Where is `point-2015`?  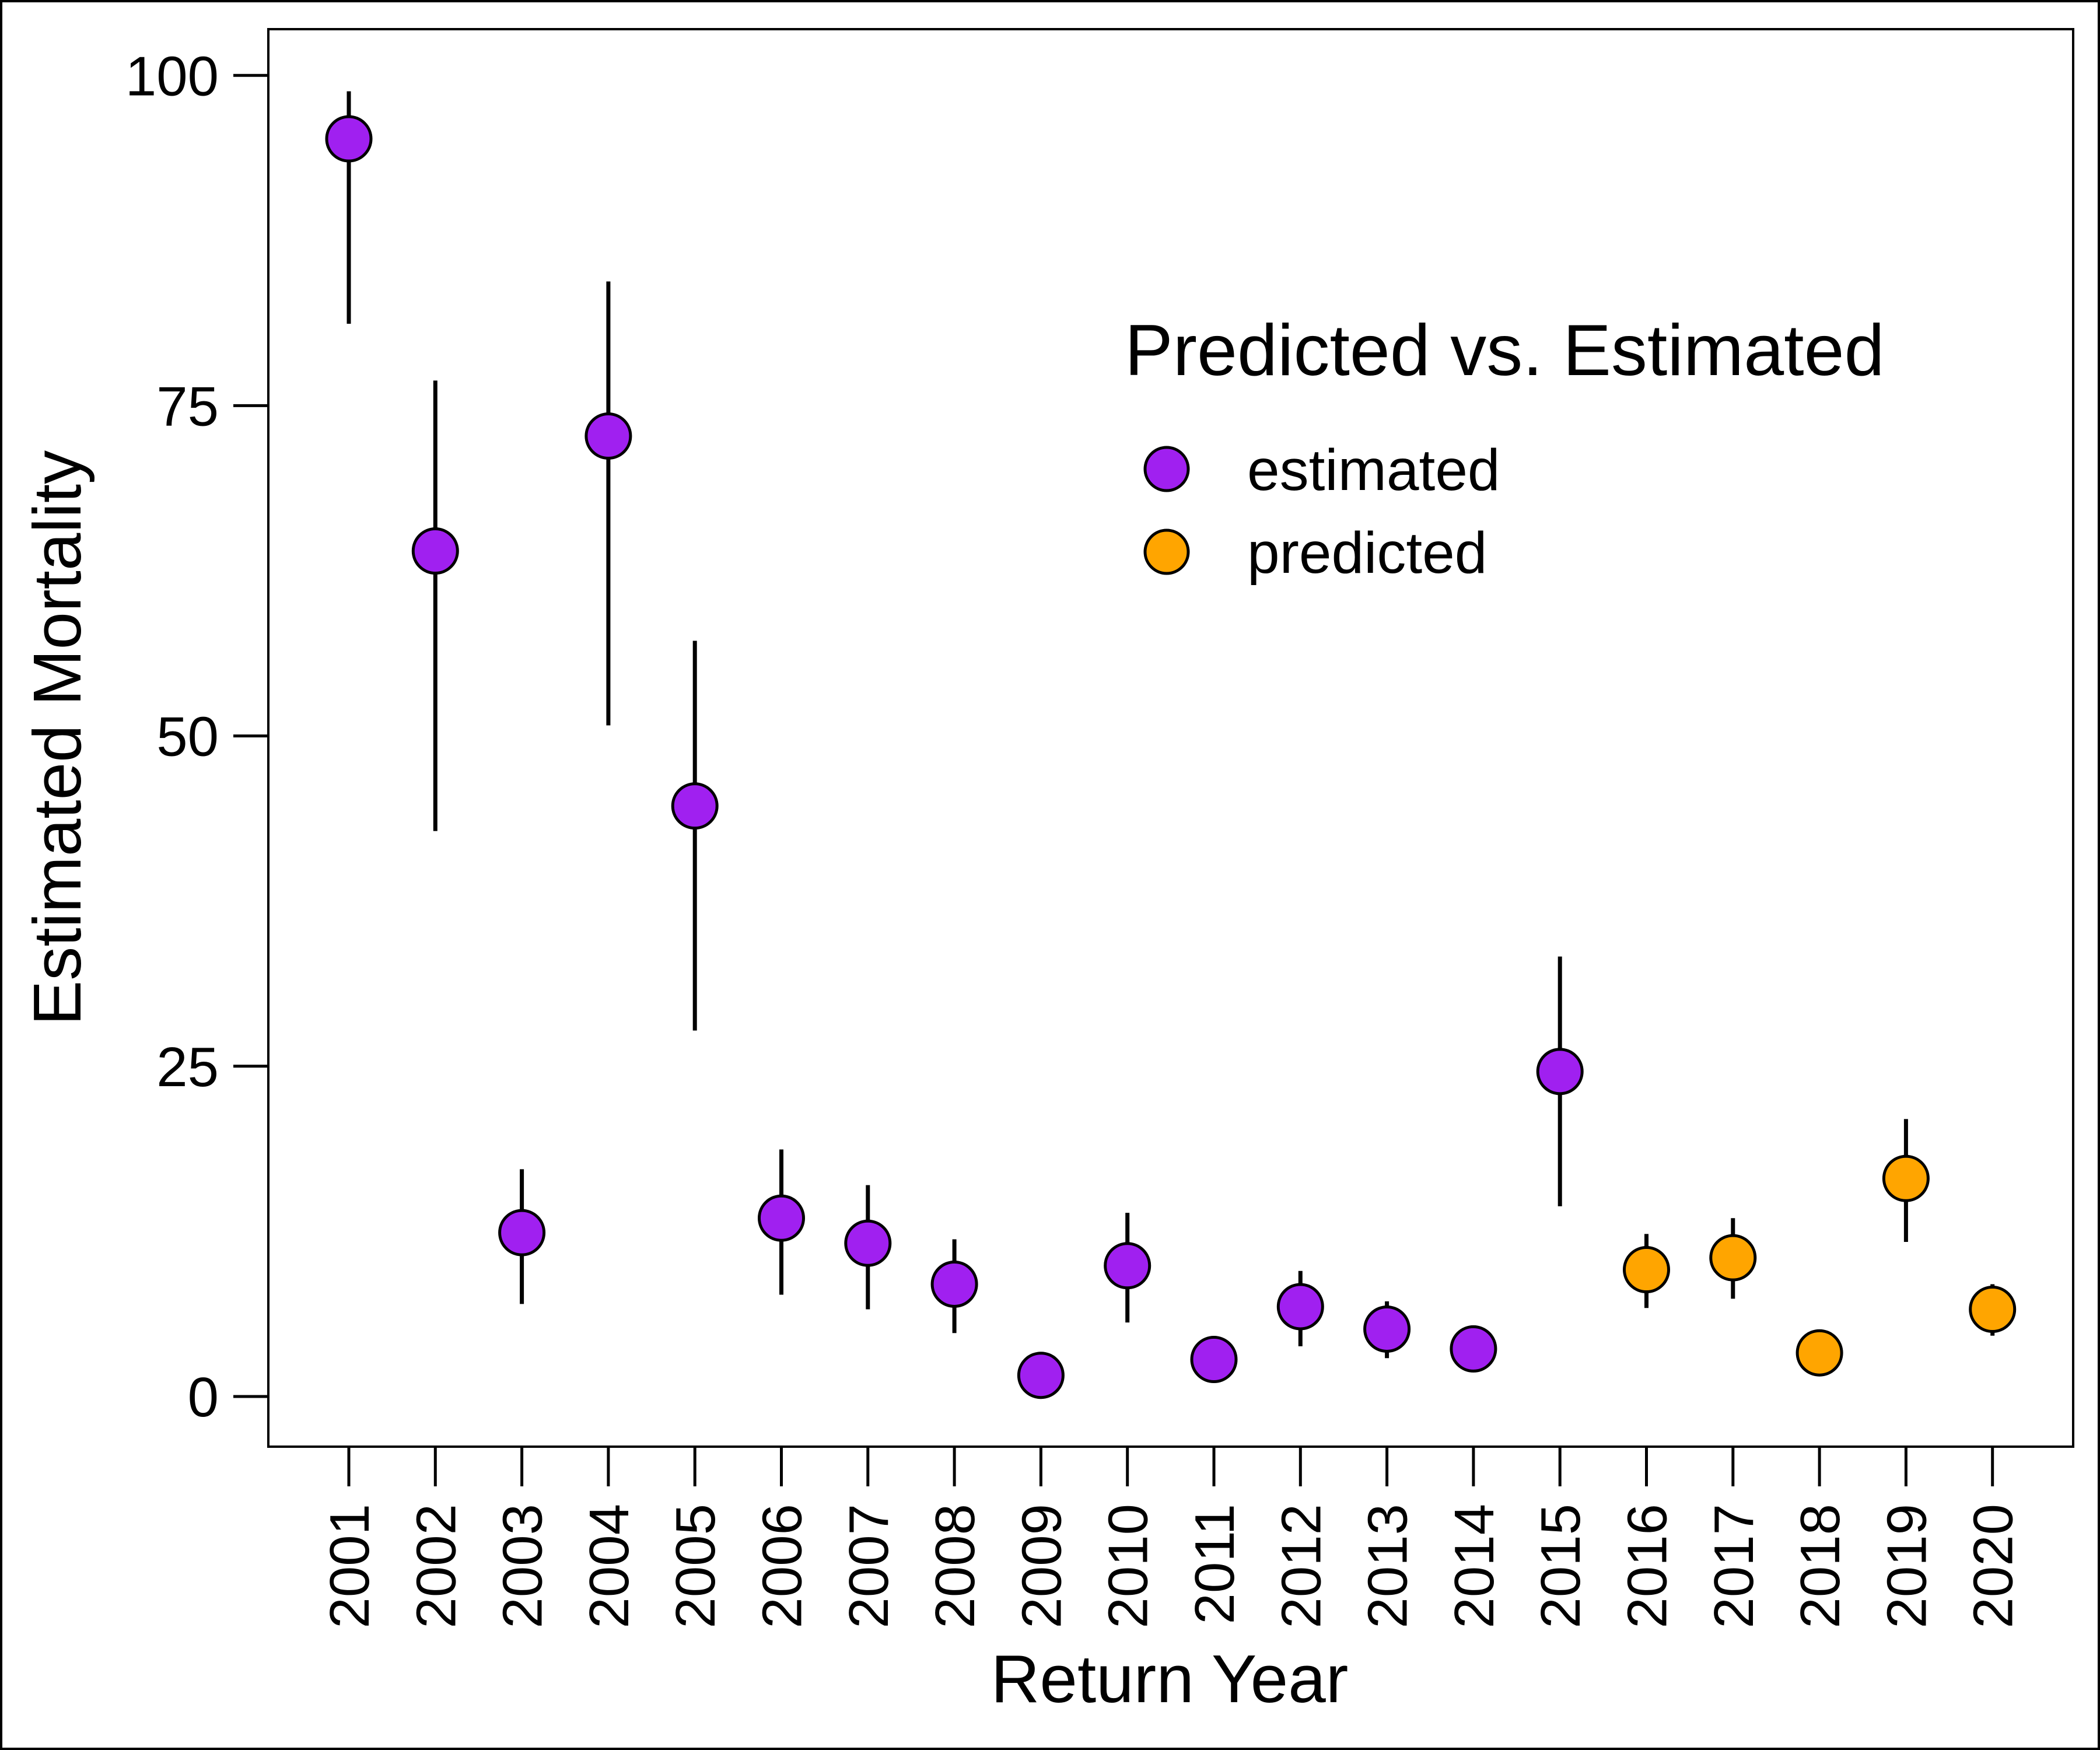 point-2015 is located at coordinates (1560, 1072).